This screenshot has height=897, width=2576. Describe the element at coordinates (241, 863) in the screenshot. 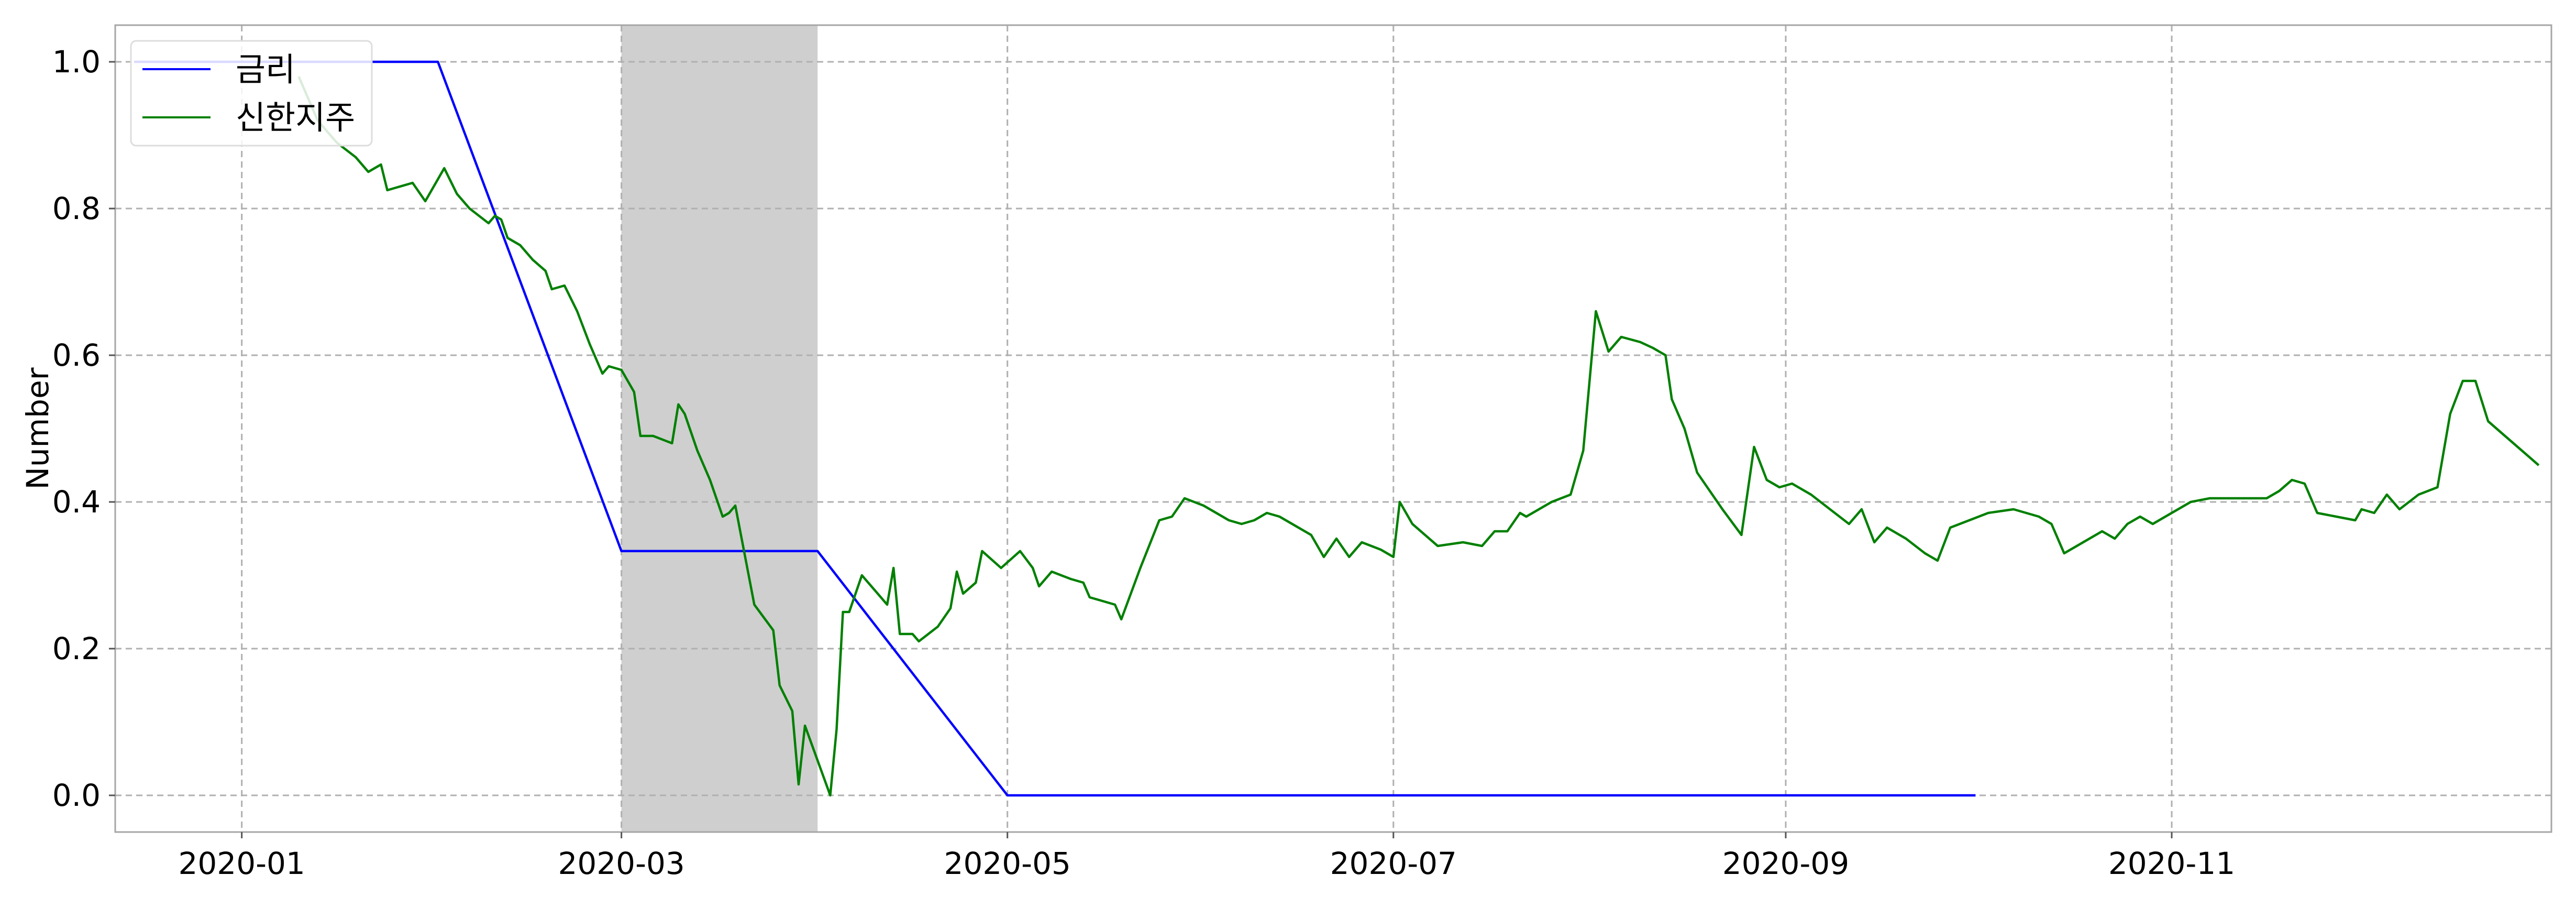

I see `x-tick-label: 2020-01` at that location.